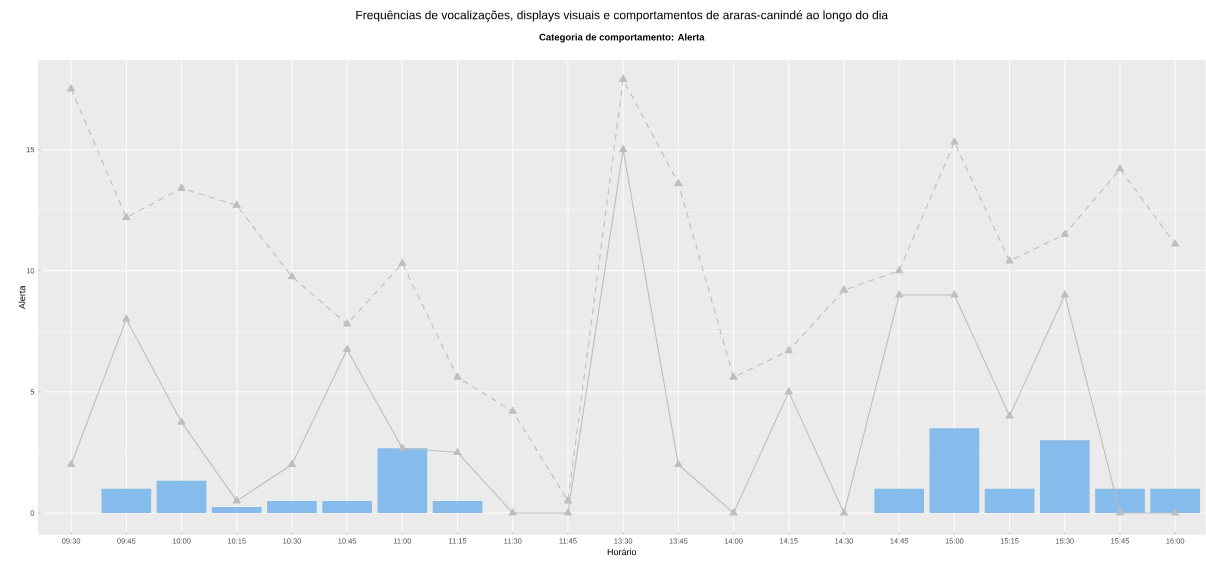 The height and width of the screenshot is (567, 1206). What do you see at coordinates (22, 297) in the screenshot?
I see `y-axis-title: Alerta` at bounding box center [22, 297].